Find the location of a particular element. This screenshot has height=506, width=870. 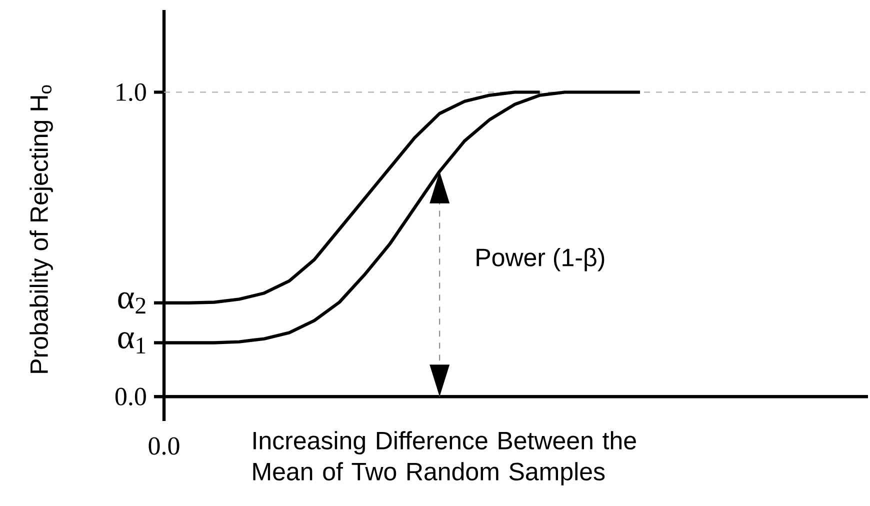

series-label: α$_{1}$ is located at coordinates (132, 343).